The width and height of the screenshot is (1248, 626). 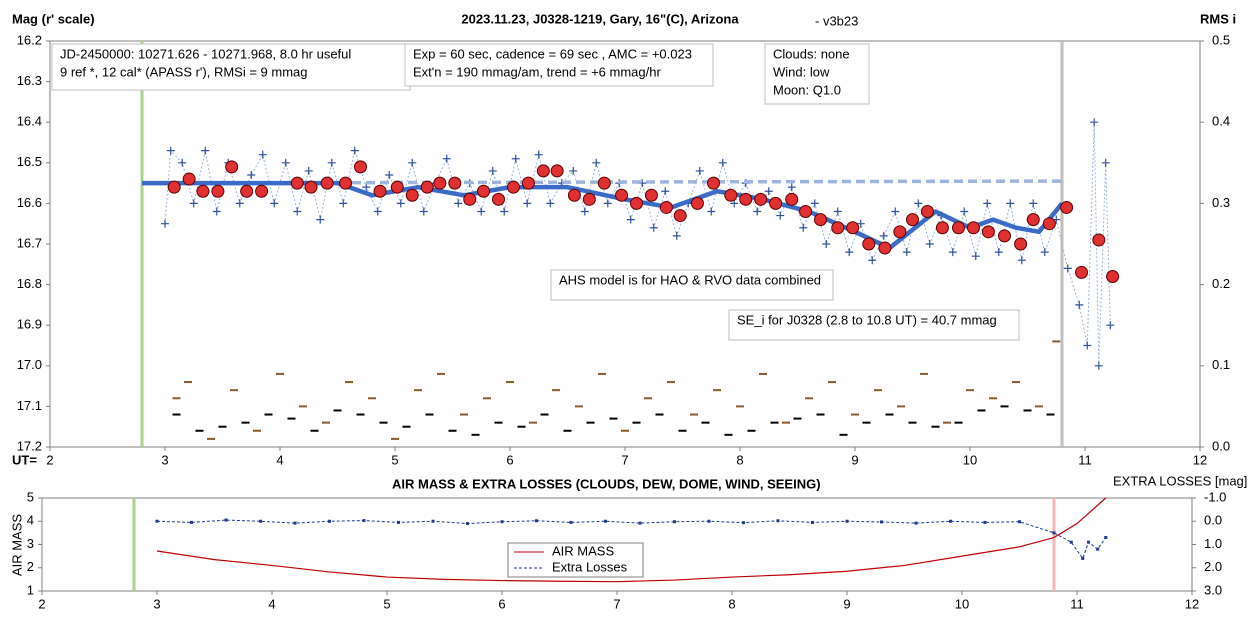 What do you see at coordinates (1221, 39) in the screenshot?
I see `y2-tick-label: 0.5` at bounding box center [1221, 39].